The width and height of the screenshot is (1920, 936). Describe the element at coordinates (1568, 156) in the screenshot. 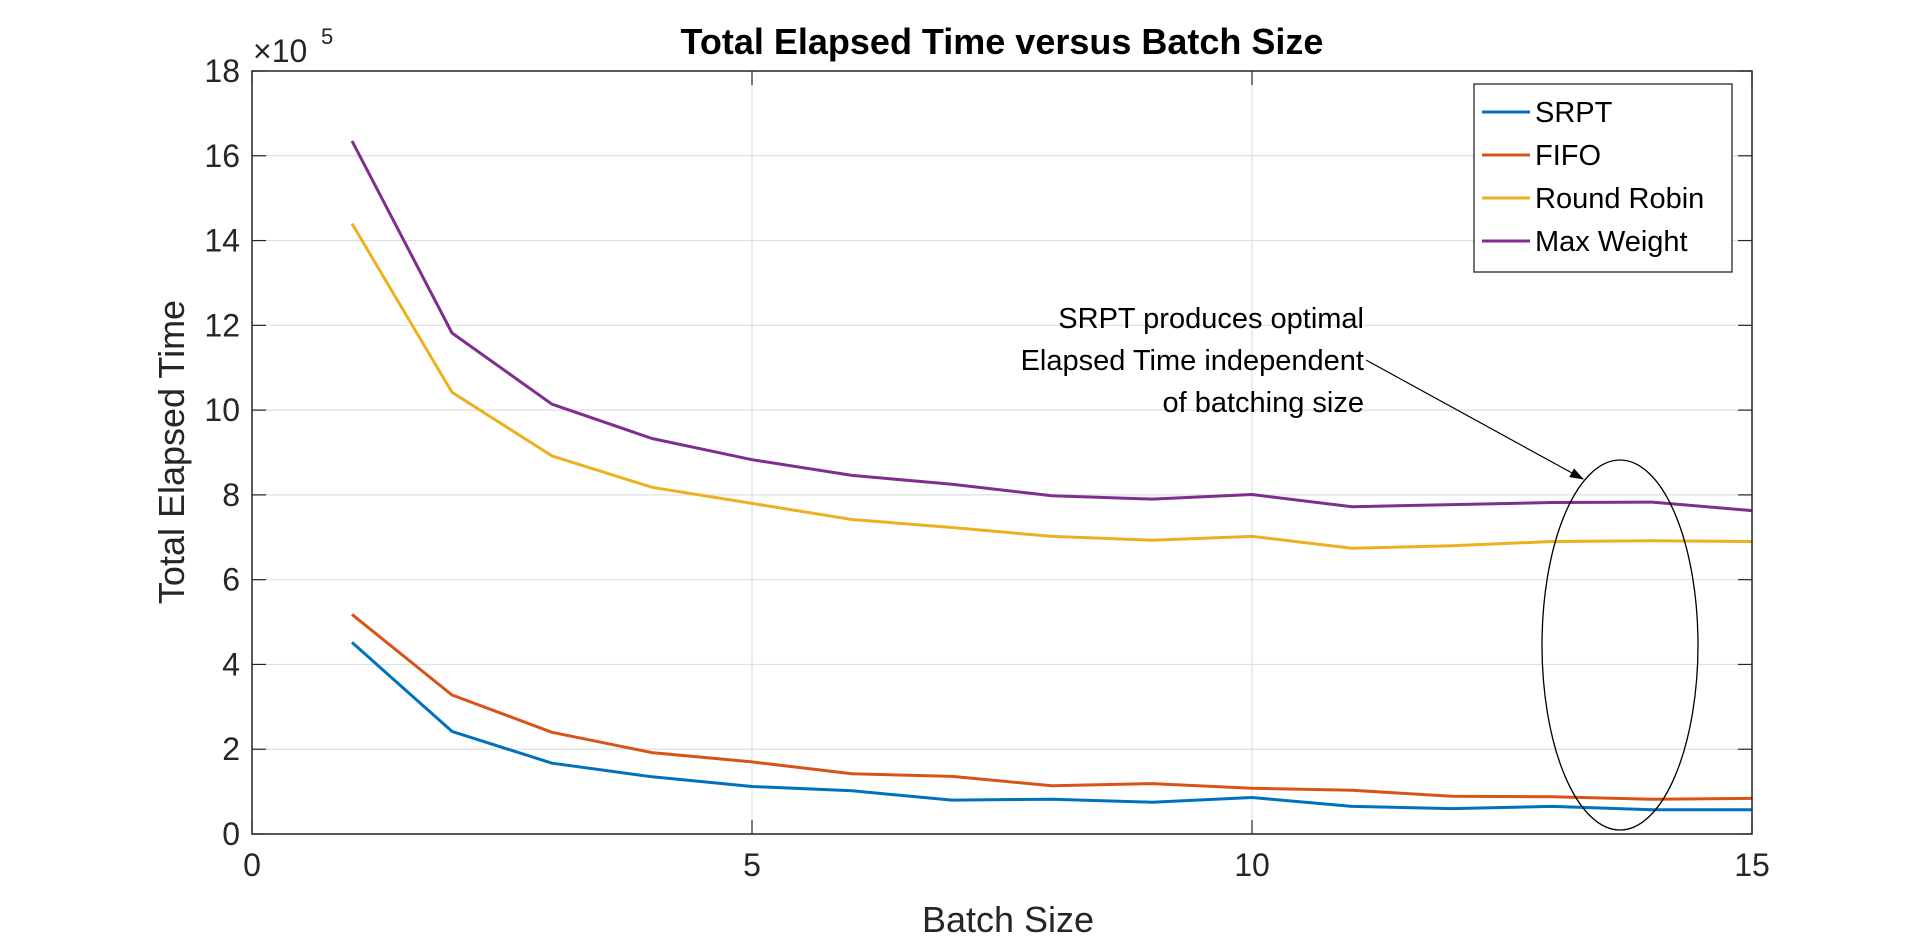

I see `legend-label-fifo: FIFO` at that location.